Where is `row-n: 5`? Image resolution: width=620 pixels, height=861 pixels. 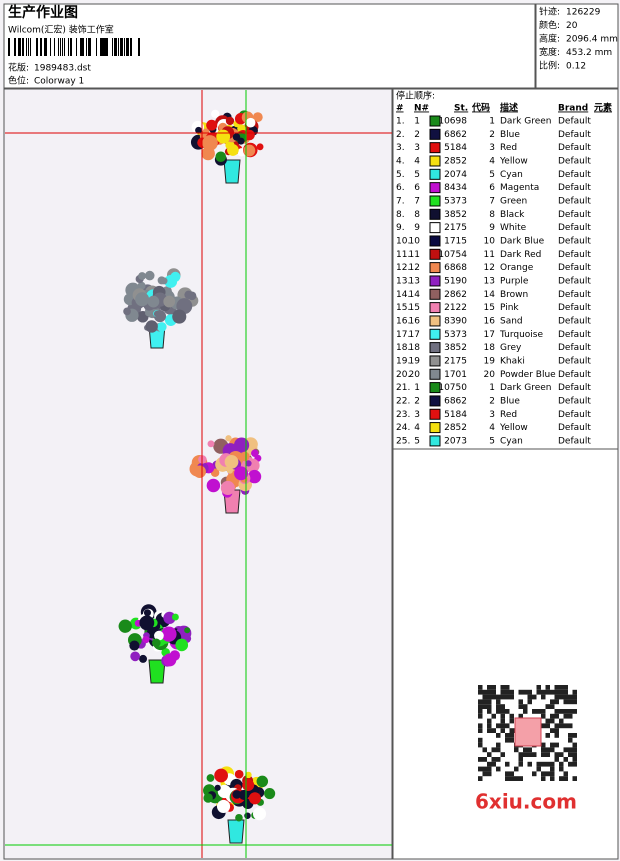
row-n: 5 is located at coordinates (417, 175).